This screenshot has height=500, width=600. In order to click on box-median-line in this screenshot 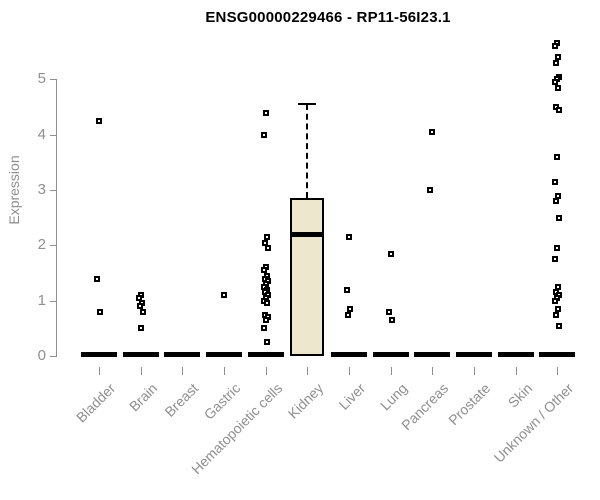, I will do `click(307, 235)`.